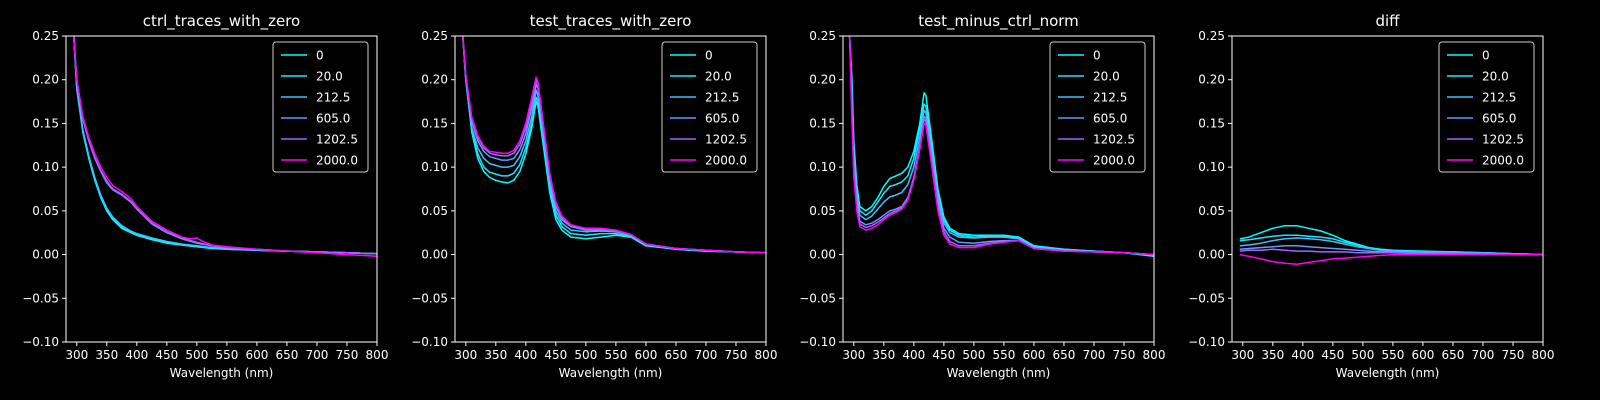 The width and height of the screenshot is (1600, 400). Describe the element at coordinates (1387, 21) in the screenshot. I see `chart-title: diff` at that location.